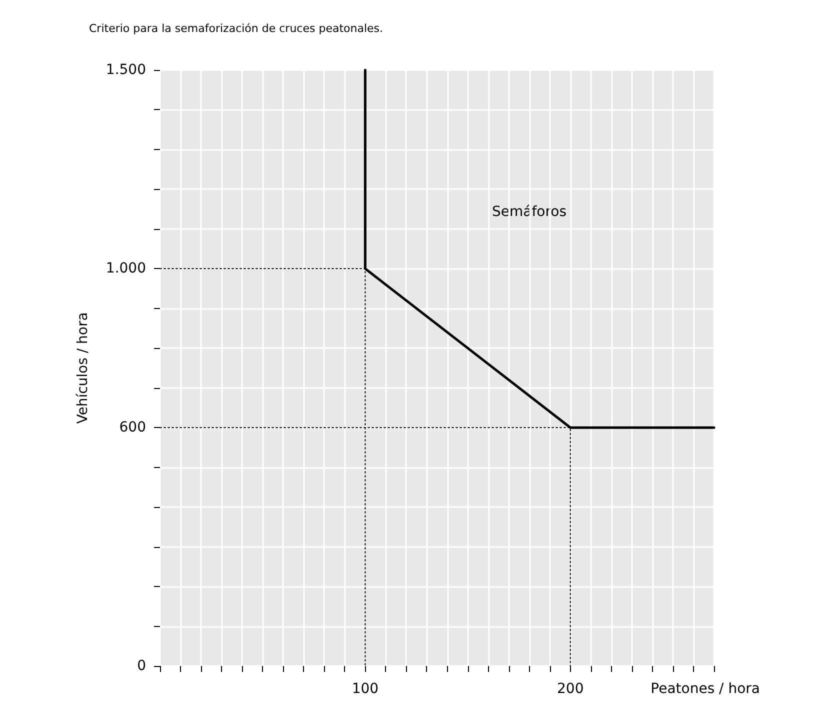  Describe the element at coordinates (365, 689) in the screenshot. I see `x-tick-label: 100` at that location.